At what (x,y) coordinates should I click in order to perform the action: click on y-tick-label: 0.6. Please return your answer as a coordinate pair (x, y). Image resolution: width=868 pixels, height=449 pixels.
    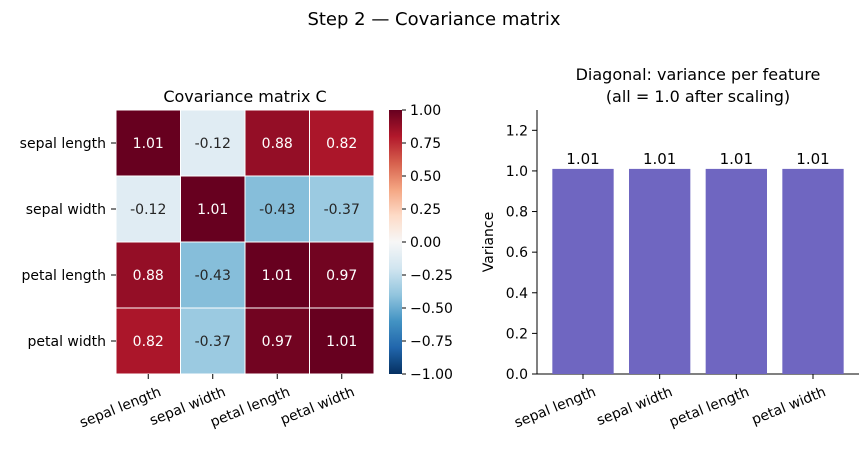
    Looking at the image, I should click on (517, 253).